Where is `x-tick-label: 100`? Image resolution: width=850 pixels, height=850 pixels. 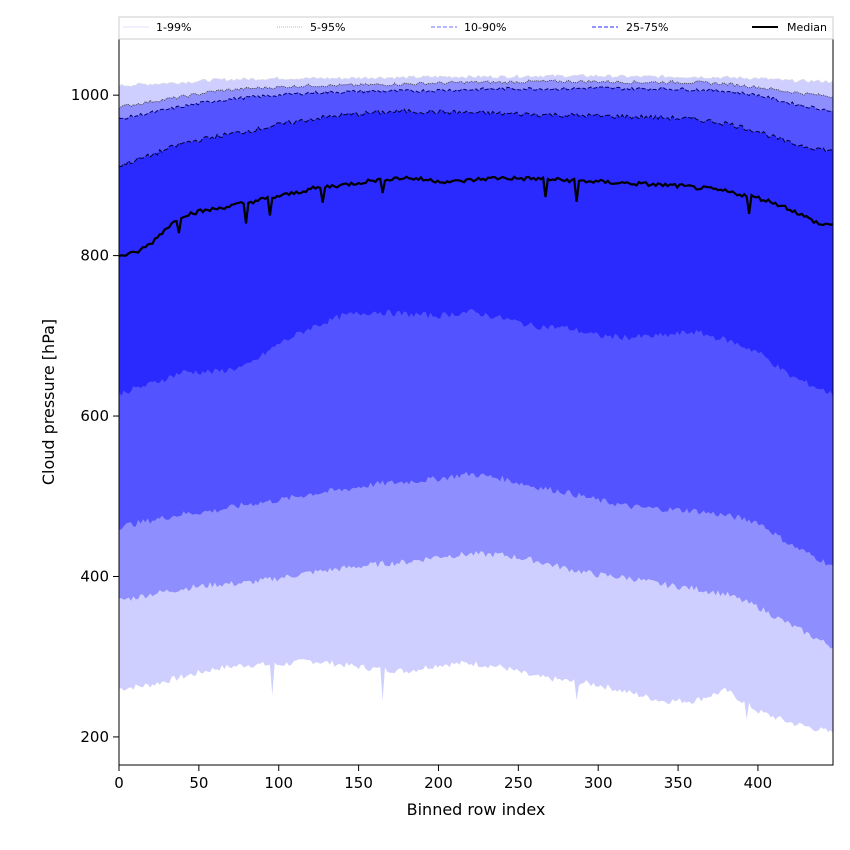
x-tick-label: 100 is located at coordinates (278, 783).